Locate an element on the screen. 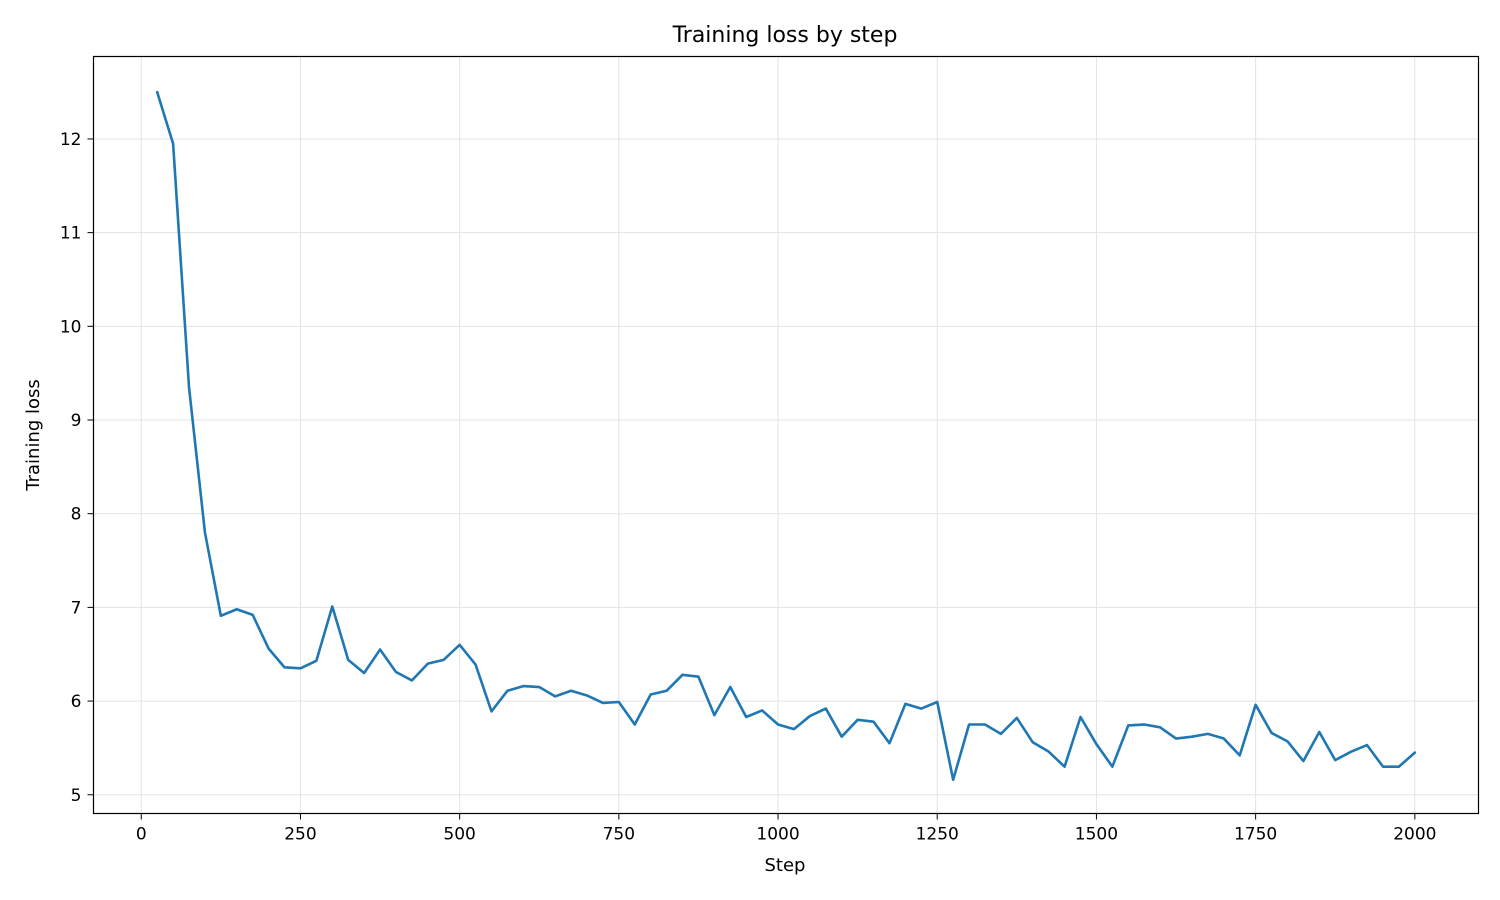  chart-title: Training loss by step is located at coordinates (785, 35).